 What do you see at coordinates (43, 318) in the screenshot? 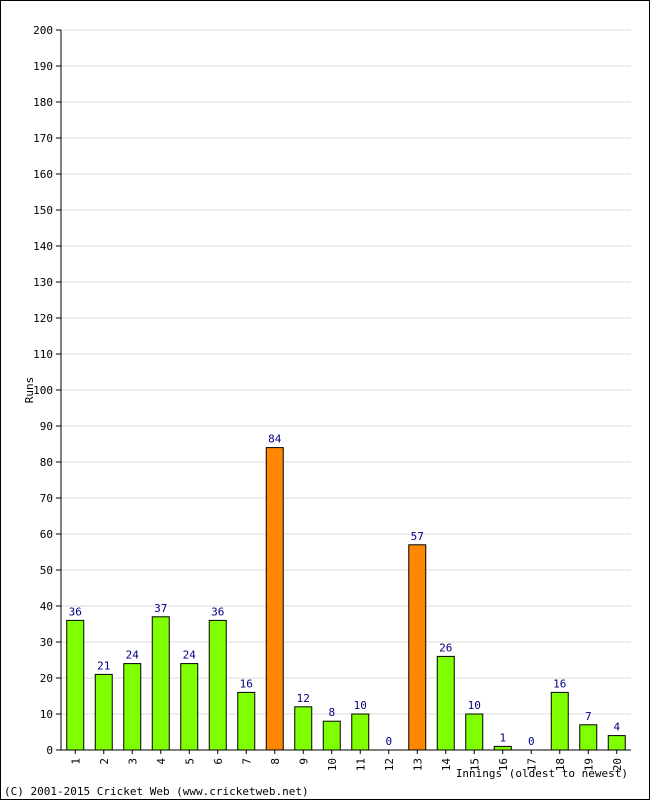
I see `y-tick-label: 120` at bounding box center [43, 318].